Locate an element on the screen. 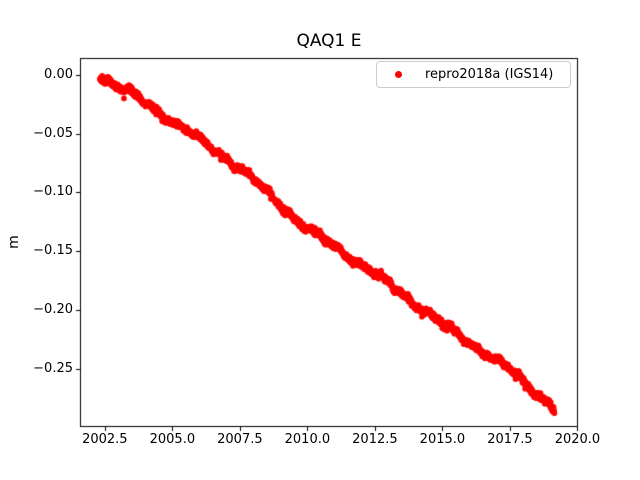 This screenshot has height=480, width=640. y-tick-label: −0.15 is located at coordinates (53, 251).